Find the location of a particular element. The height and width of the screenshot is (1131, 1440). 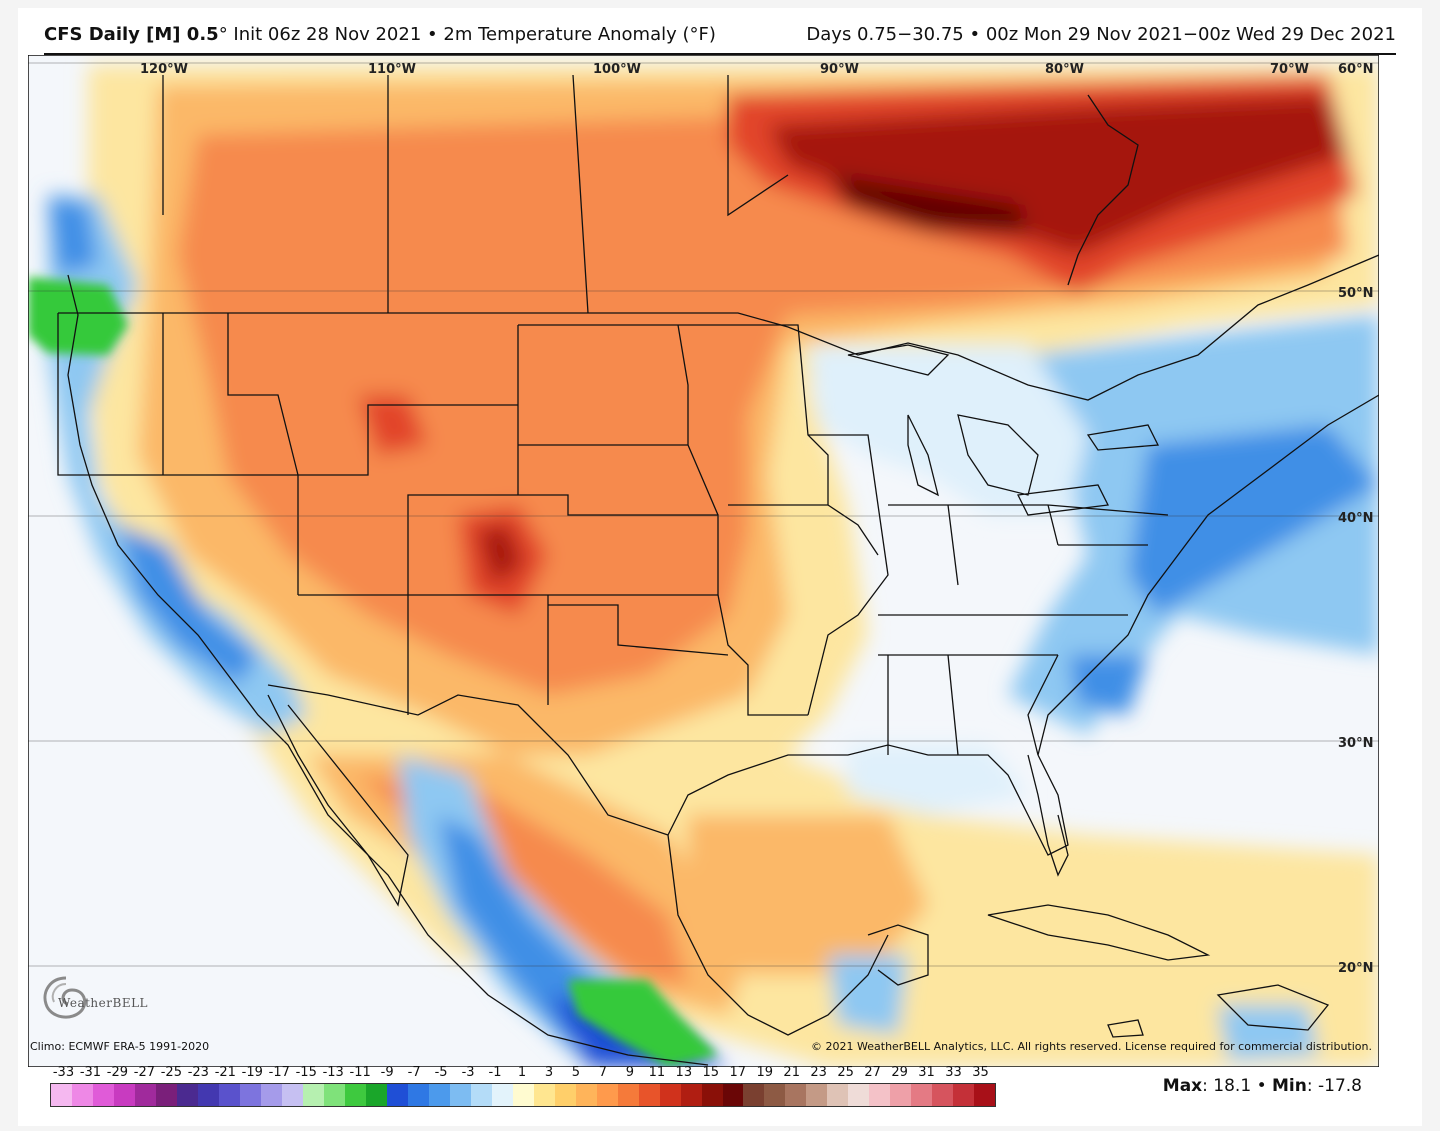

max-min: Max: 18.1 • Min: -17.8 is located at coordinates (1262, 1086).